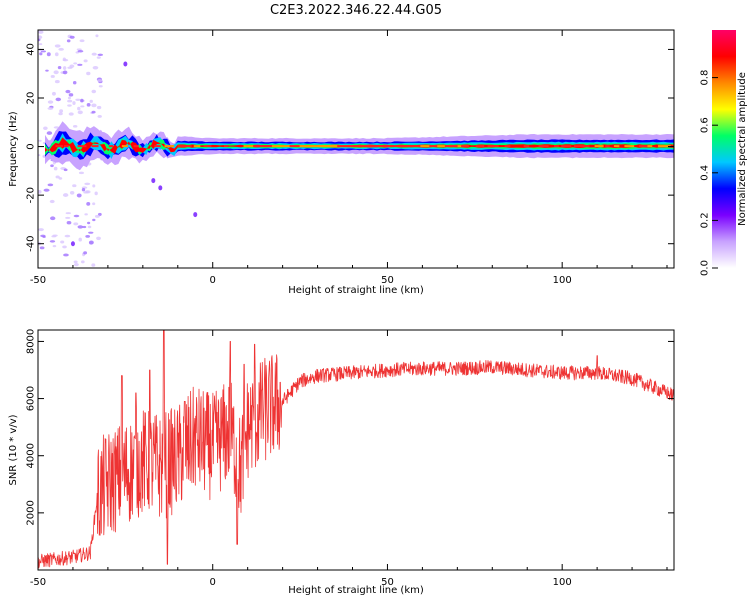 This screenshot has width=750, height=600. I want to click on colorbar-tick-label: 0.4, so click(705, 173).